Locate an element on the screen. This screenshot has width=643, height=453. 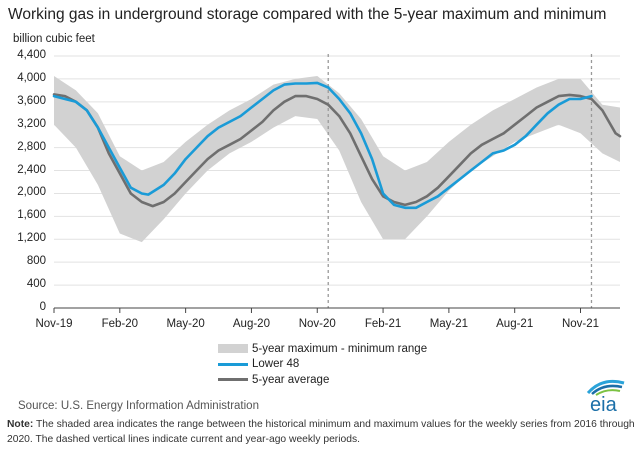
legend-item-average: 5-year average is located at coordinates (322, 380).